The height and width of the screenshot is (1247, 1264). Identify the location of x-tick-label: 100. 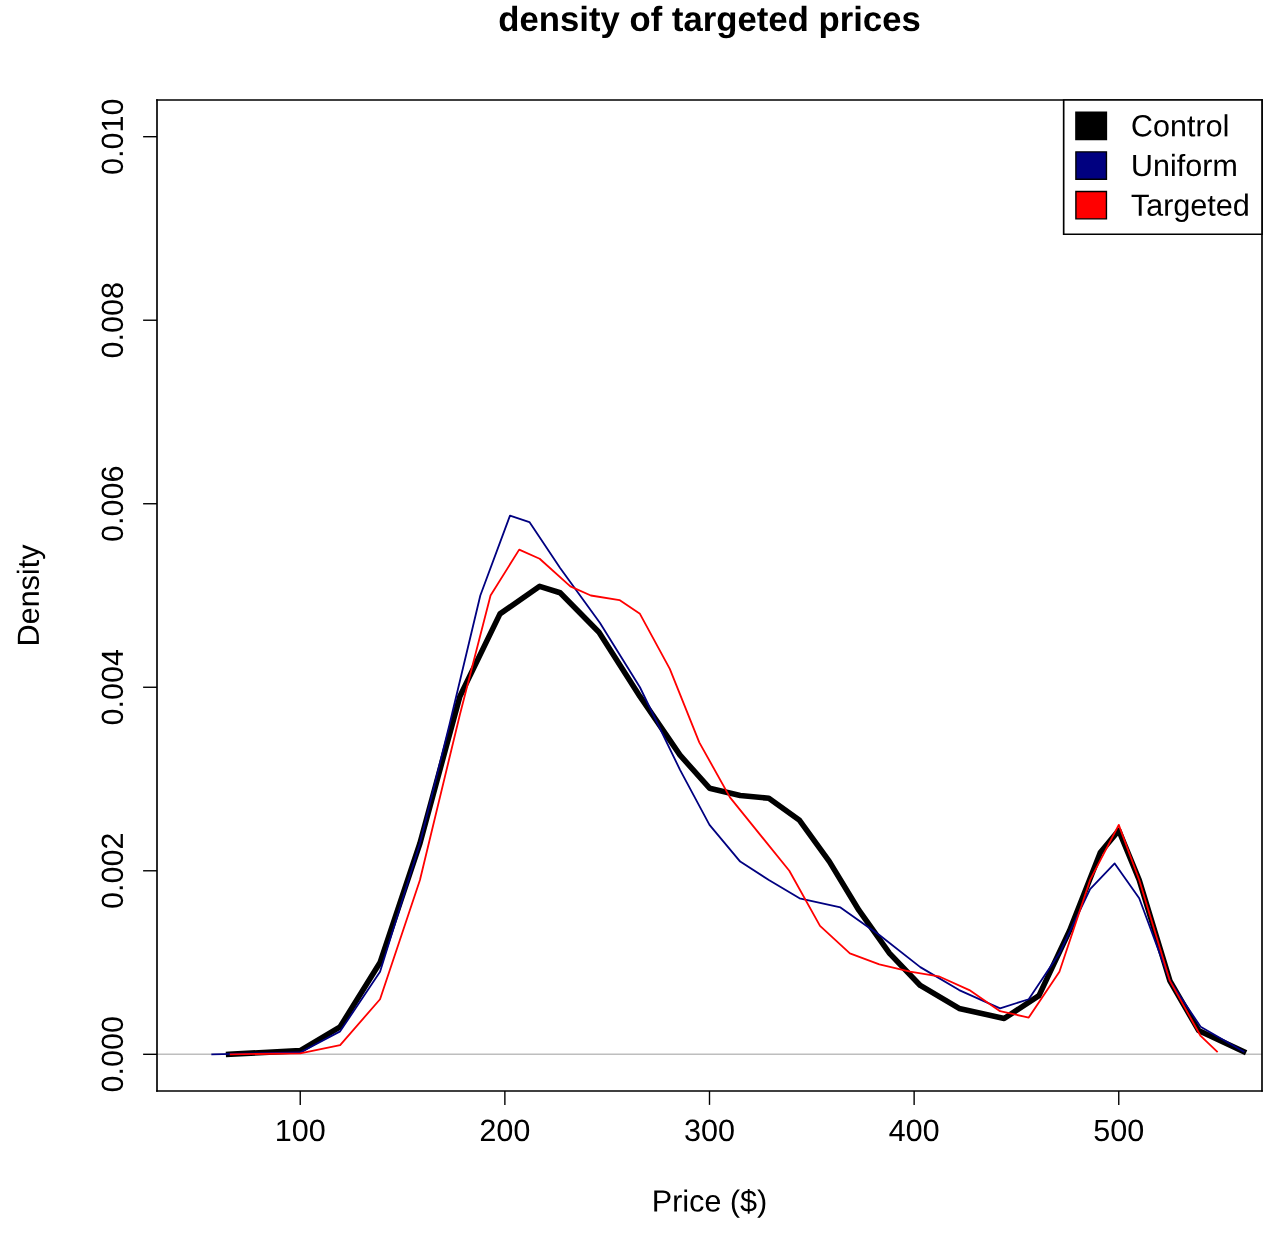
(301, 1130).